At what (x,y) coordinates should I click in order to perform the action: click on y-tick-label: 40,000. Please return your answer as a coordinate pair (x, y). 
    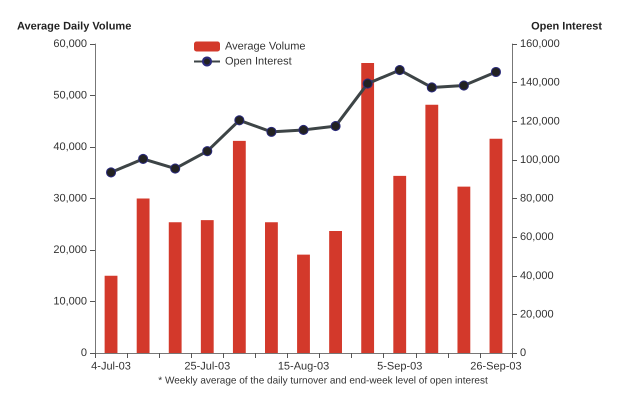
    Looking at the image, I should click on (70, 147).